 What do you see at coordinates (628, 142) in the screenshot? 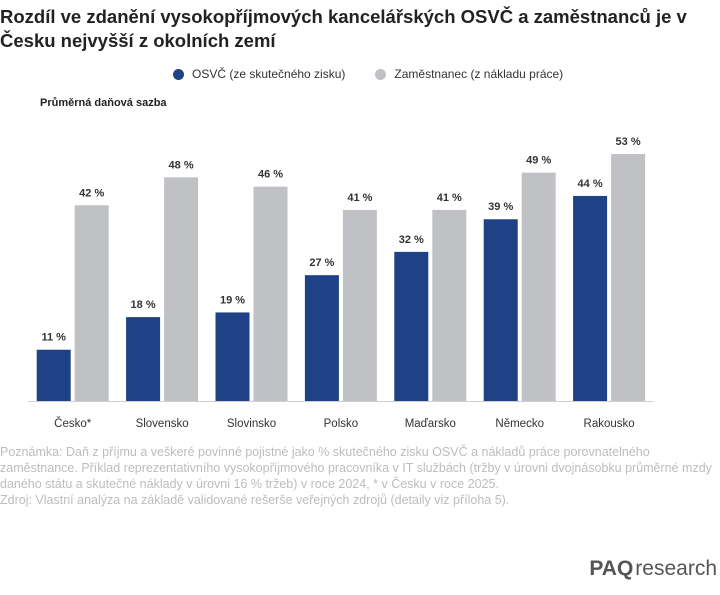
I see `data-label: 53 %` at bounding box center [628, 142].